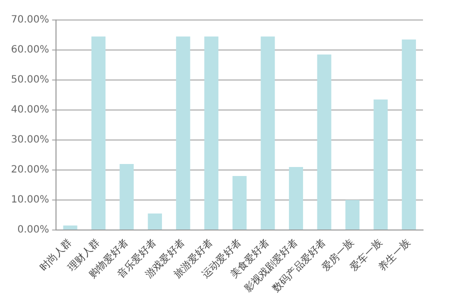 This screenshot has width=473, height=302. What do you see at coordinates (30, 80) in the screenshot?
I see `y-tick-label: 50.00%` at bounding box center [30, 80].